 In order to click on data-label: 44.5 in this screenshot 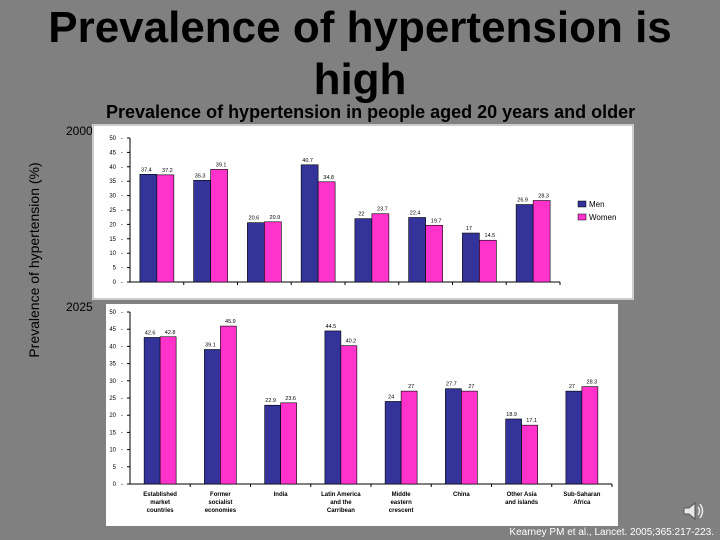, I will do `click(331, 327)`.